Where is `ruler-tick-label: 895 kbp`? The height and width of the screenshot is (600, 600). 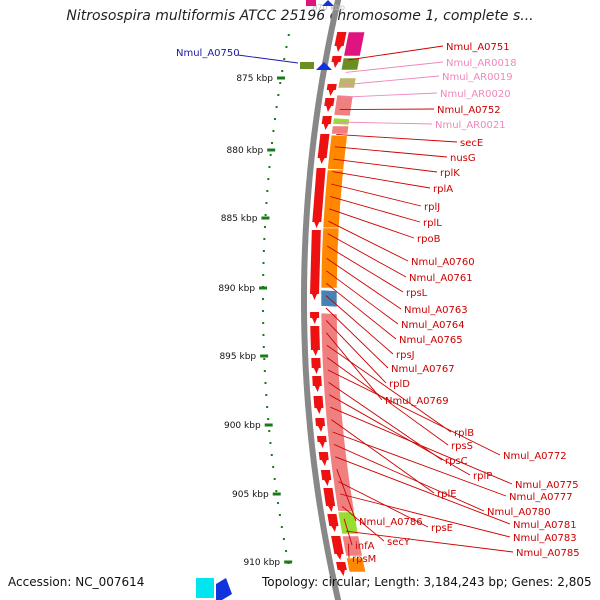
ruler-tick-label: 895 kbp is located at coordinates (237, 357).